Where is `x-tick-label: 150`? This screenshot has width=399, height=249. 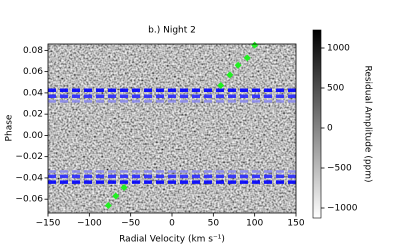
x-tick-label: 150 is located at coordinates (295, 224).